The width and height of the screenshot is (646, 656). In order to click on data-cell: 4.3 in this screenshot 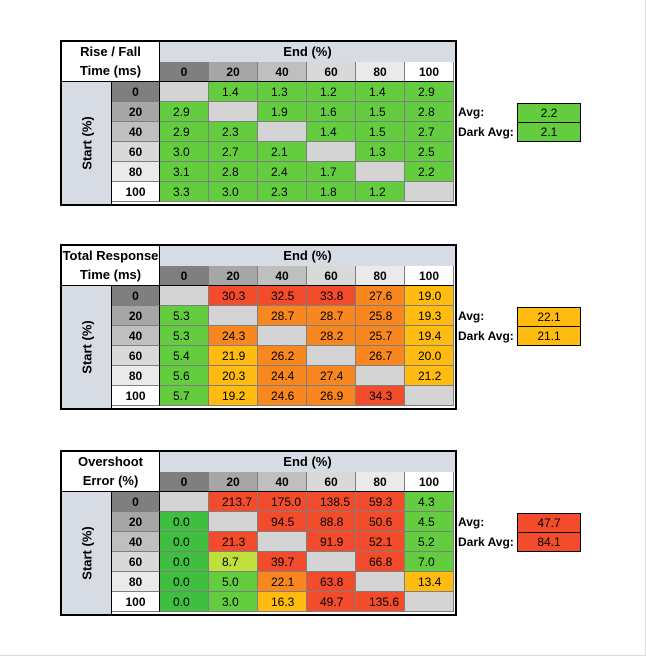, I will do `click(429, 502)`.